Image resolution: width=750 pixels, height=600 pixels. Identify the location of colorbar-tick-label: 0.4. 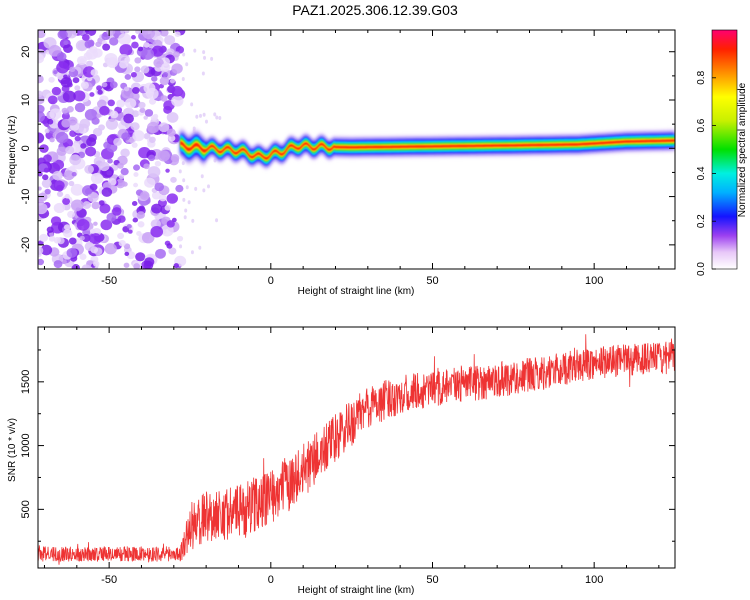
(701, 173).